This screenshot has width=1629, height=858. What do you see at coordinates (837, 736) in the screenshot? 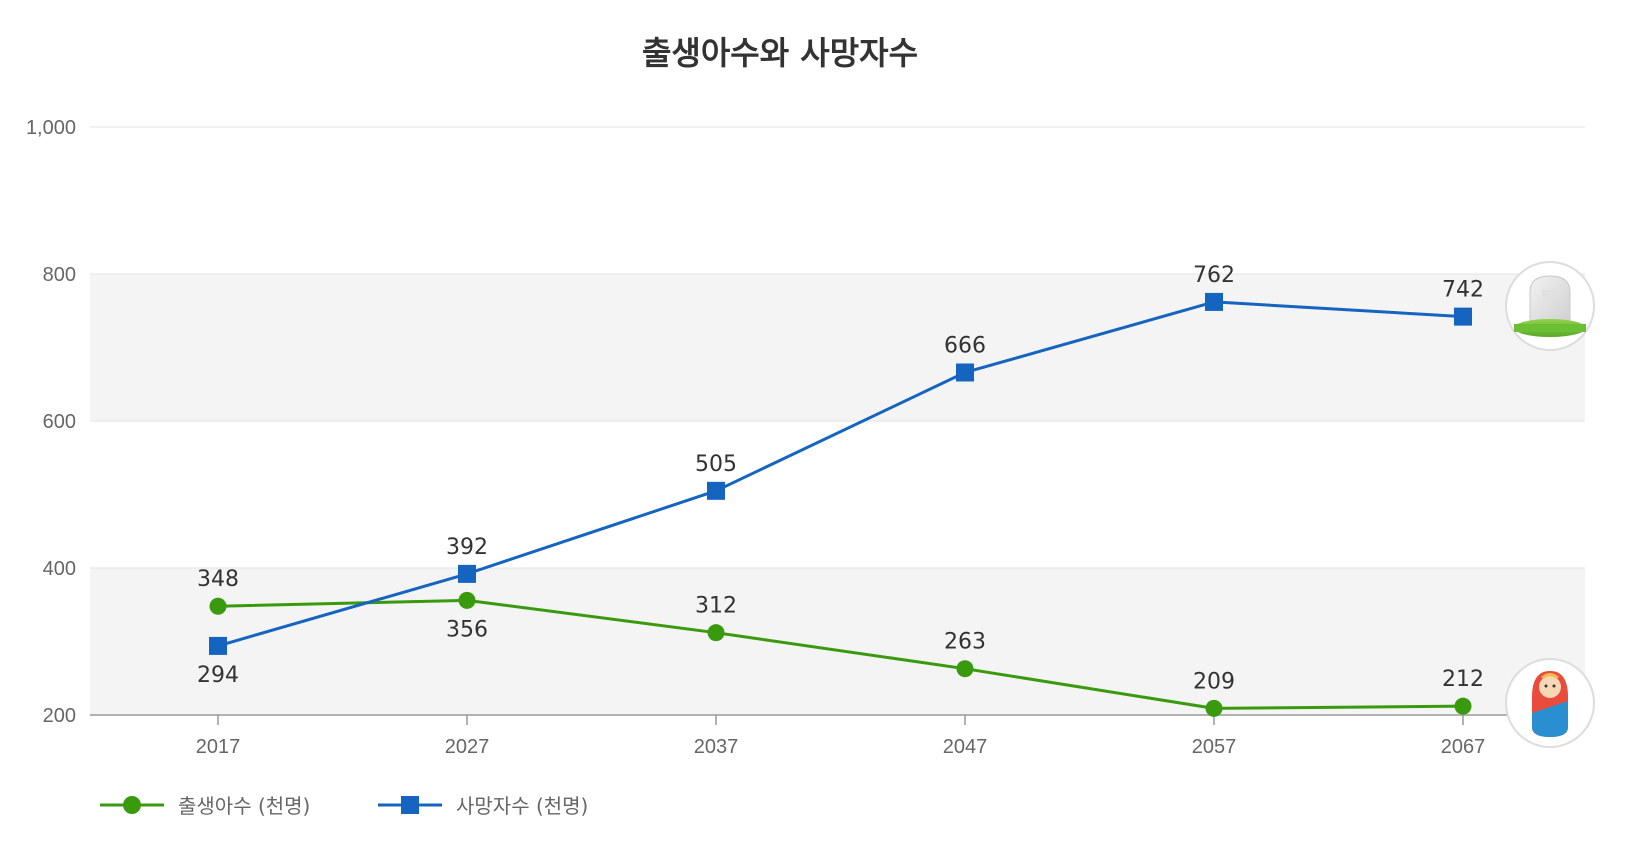
I see `x-axis: 2017 2027 2037 2047 2057 2067` at bounding box center [837, 736].